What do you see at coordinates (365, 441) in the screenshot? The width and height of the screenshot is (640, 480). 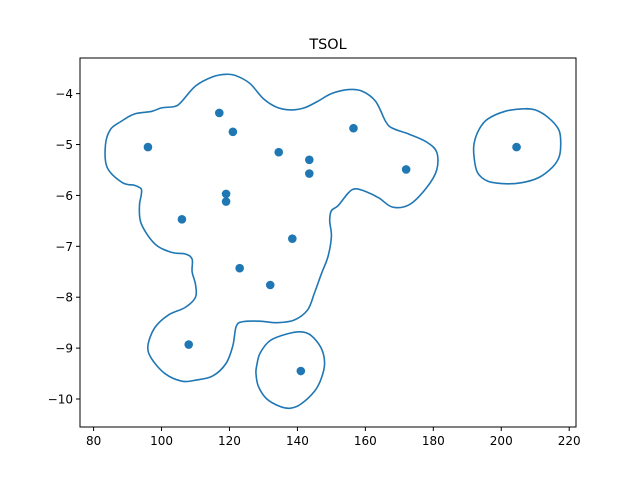 I see `x-tick-label: 160` at bounding box center [365, 441].